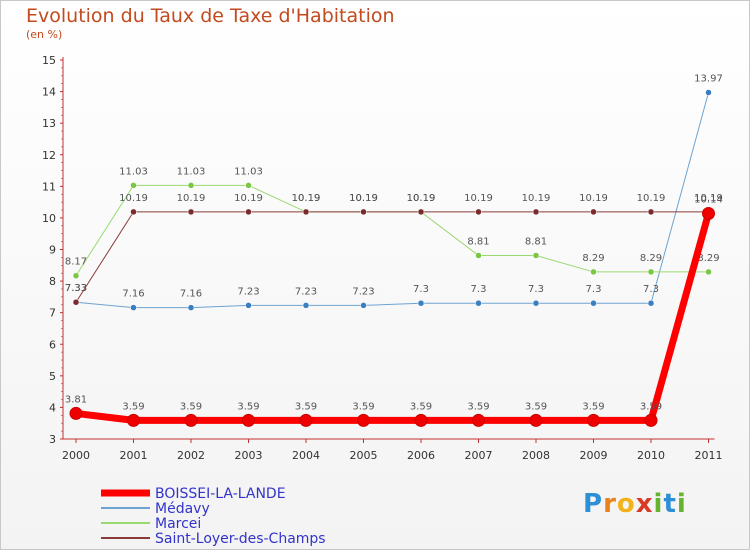 Image resolution: width=750 pixels, height=550 pixels. I want to click on y-tick-label: 5, so click(52, 376).